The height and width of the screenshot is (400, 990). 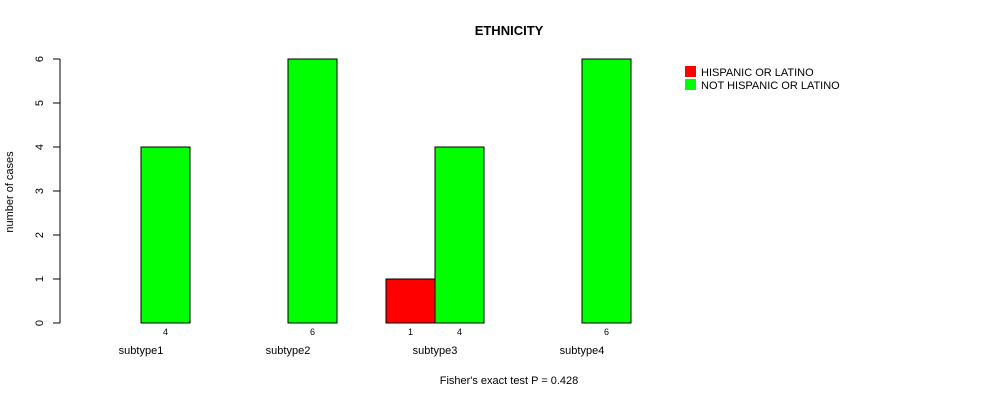 What do you see at coordinates (47, 191) in the screenshot?
I see `y-axis-ticks: 0 1 2 3 4 5 6` at bounding box center [47, 191].